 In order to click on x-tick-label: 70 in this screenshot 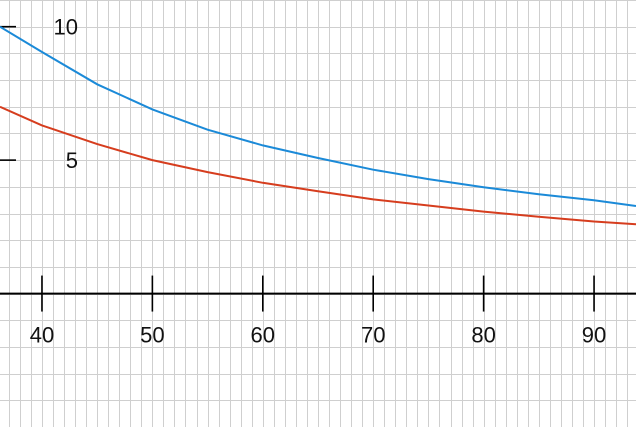, I will do `click(373, 335)`.